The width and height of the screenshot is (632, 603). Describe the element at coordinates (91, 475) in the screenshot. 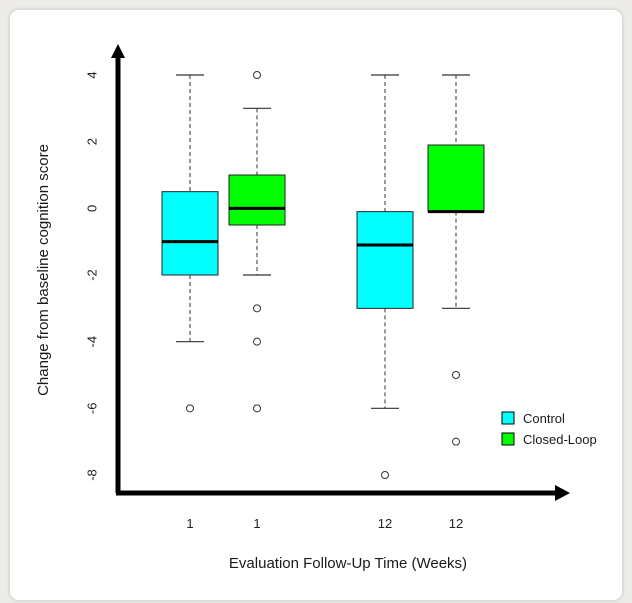

I see `y-tick-label: -8` at that location.